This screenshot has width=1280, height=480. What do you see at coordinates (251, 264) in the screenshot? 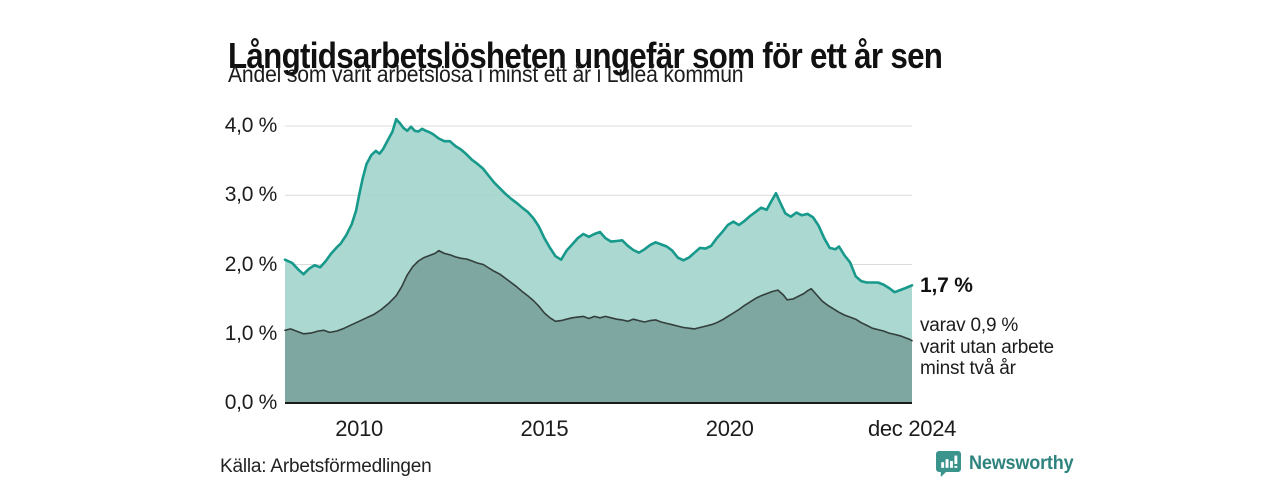
I see `y-tick-label: 2,0 %` at bounding box center [251, 264].